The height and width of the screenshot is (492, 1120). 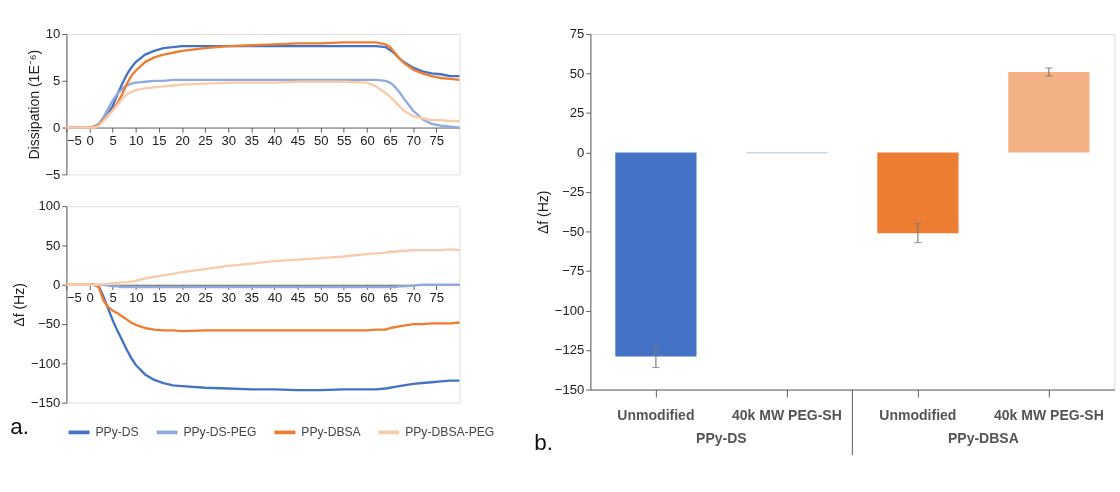 I want to click on y-tick-label: −125, so click(x=569, y=350).